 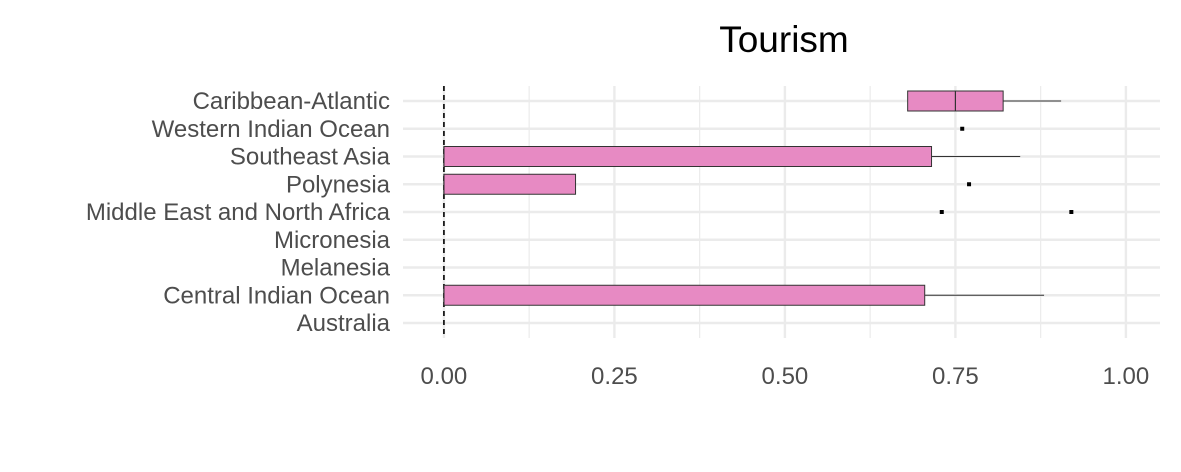 I want to click on category-label: Middle East and North Africa, so click(x=238, y=212).